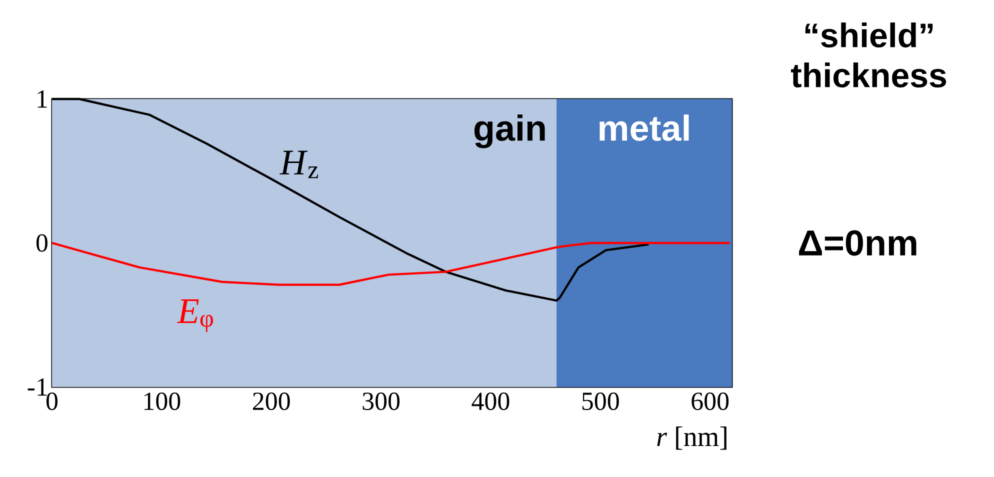  Describe the element at coordinates (390, 264) in the screenshot. I see `line-series` at that location.